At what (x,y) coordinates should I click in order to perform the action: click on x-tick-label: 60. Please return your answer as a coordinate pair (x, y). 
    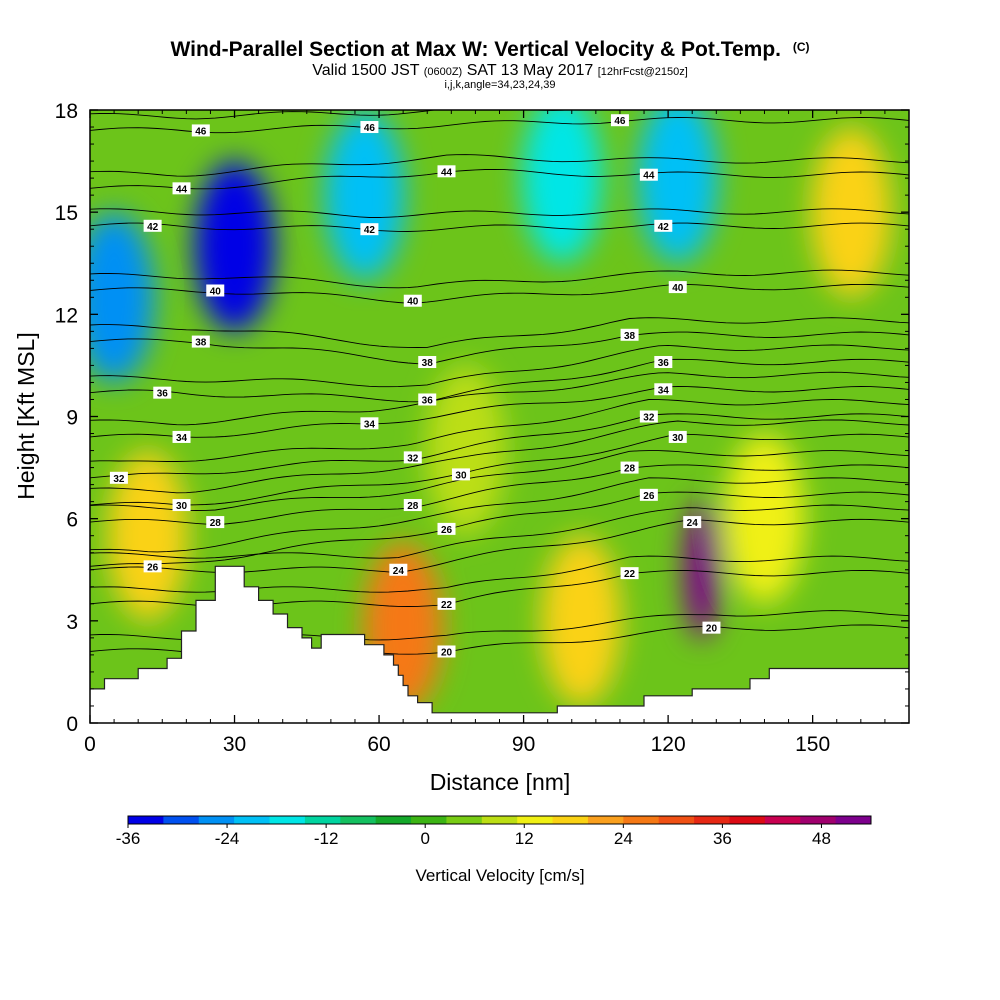
    Looking at the image, I should click on (378, 744).